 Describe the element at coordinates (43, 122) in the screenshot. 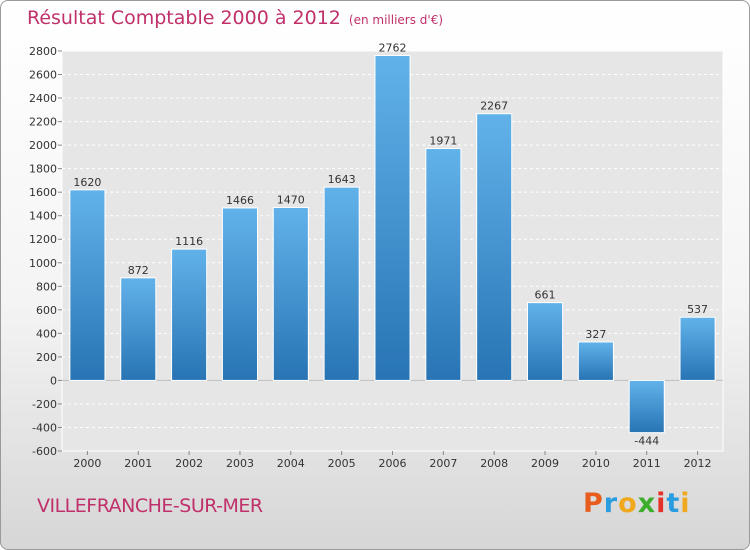

I see `y-tick-label: 2200` at that location.